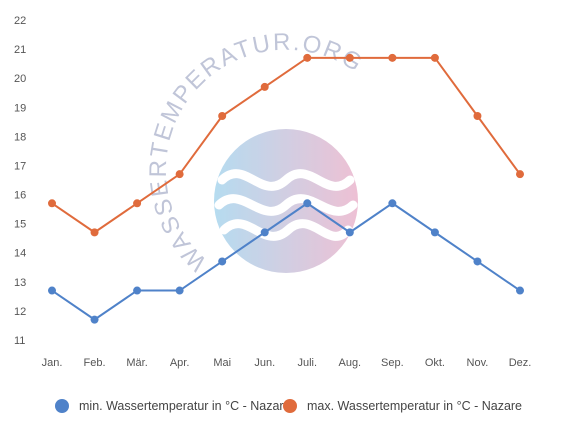  What do you see at coordinates (20, 254) in the screenshot?
I see `y-tick-label: 14` at bounding box center [20, 254].